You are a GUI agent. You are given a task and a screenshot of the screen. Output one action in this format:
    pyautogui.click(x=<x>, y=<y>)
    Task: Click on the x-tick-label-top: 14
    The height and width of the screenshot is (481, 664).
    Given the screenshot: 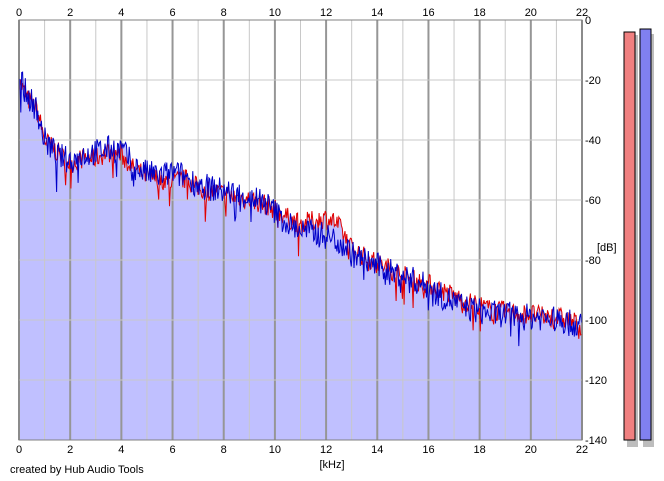 What is the action you would take?
    pyautogui.click(x=377, y=13)
    